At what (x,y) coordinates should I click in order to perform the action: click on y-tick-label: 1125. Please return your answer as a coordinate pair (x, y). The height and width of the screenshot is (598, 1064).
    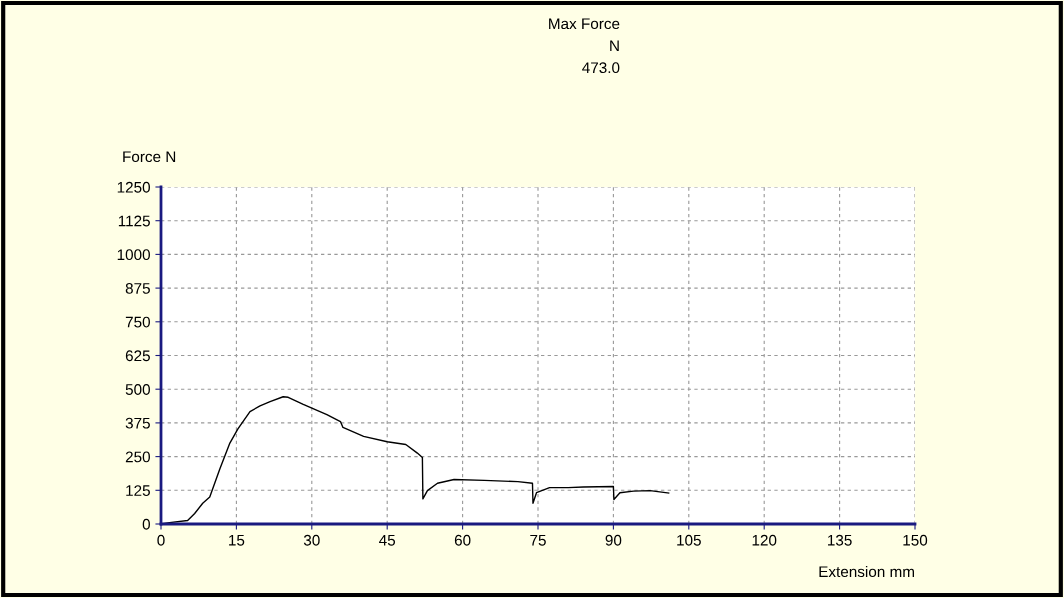
    Looking at the image, I should click on (134, 221).